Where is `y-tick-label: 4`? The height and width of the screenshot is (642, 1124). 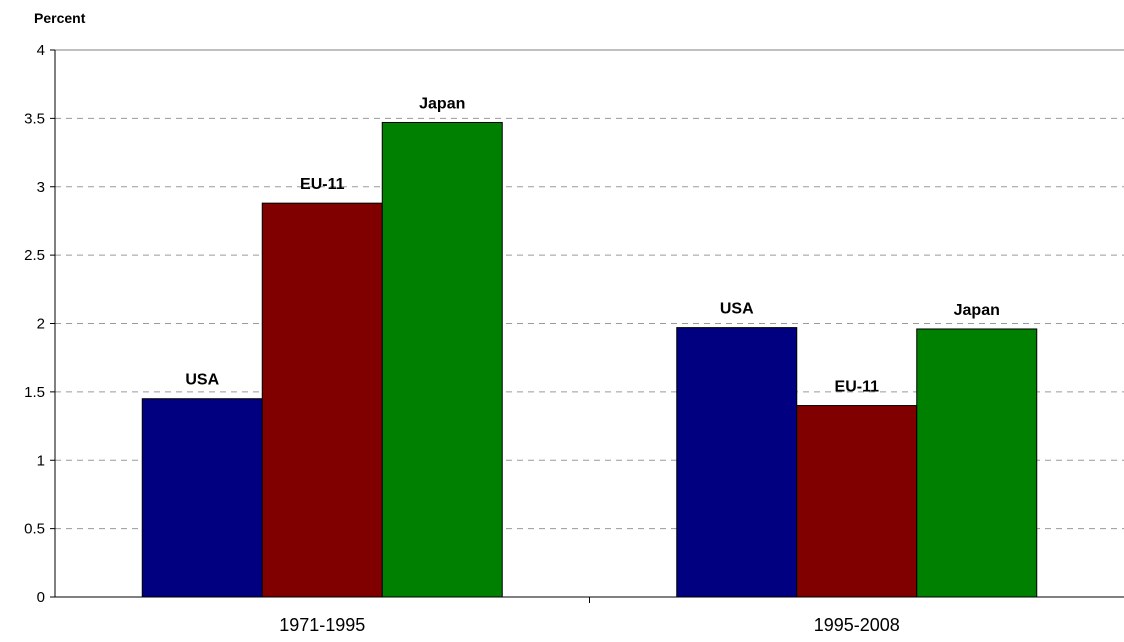
y-tick-label: 4 is located at coordinates (41, 50).